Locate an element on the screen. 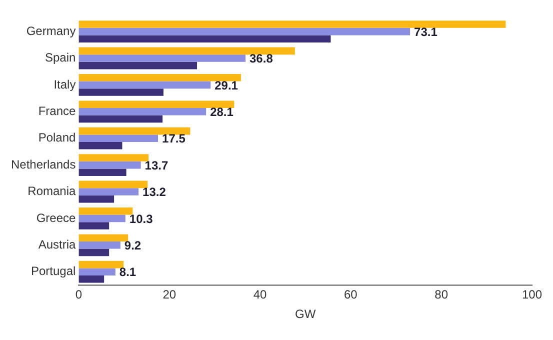 The image size is (553, 340). y-tick-label: Germany is located at coordinates (51, 31).